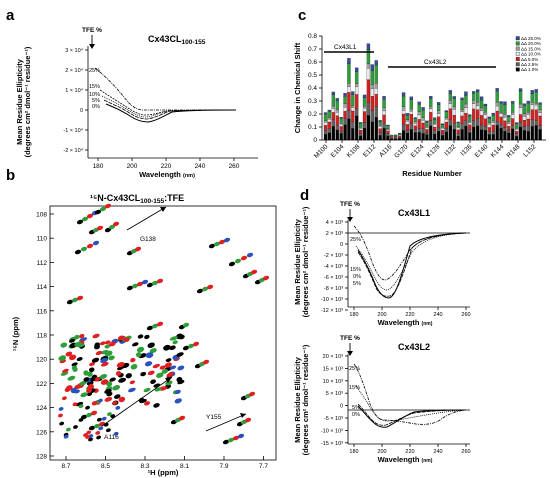 The width and height of the screenshot is (550, 478). I want to click on panel-c-ytick-label: 0.3, so click(312, 101).